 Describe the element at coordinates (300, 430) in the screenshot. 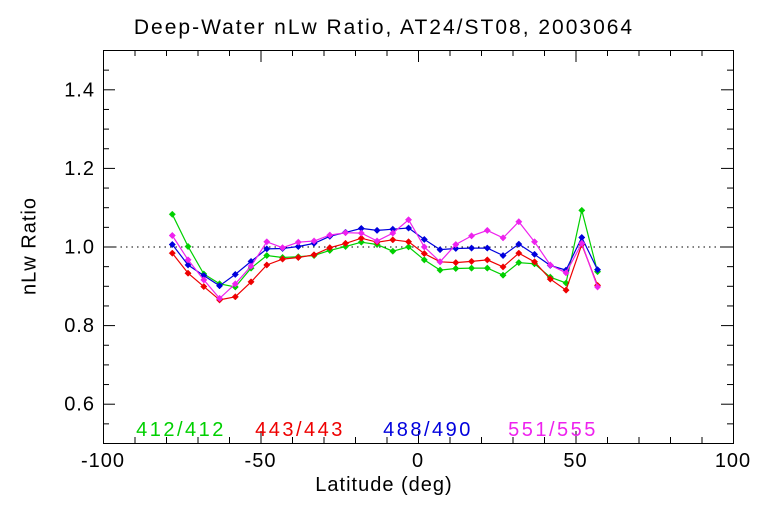

I see `legend-item-443-443: 443/443` at that location.